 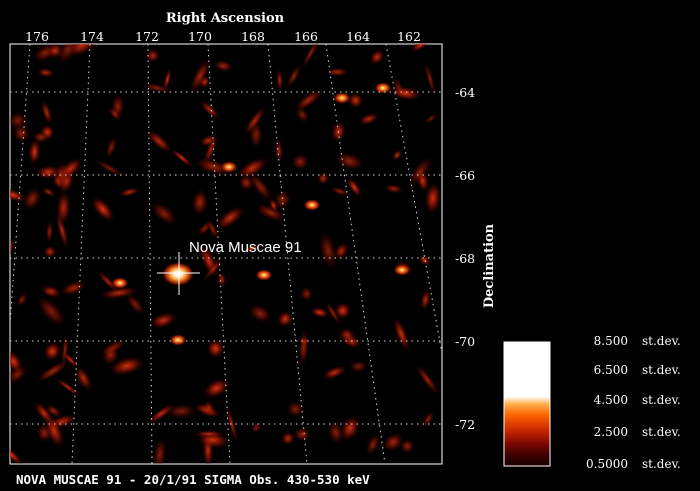 I want to click on x-tick-label: 176, so click(x=37, y=36).